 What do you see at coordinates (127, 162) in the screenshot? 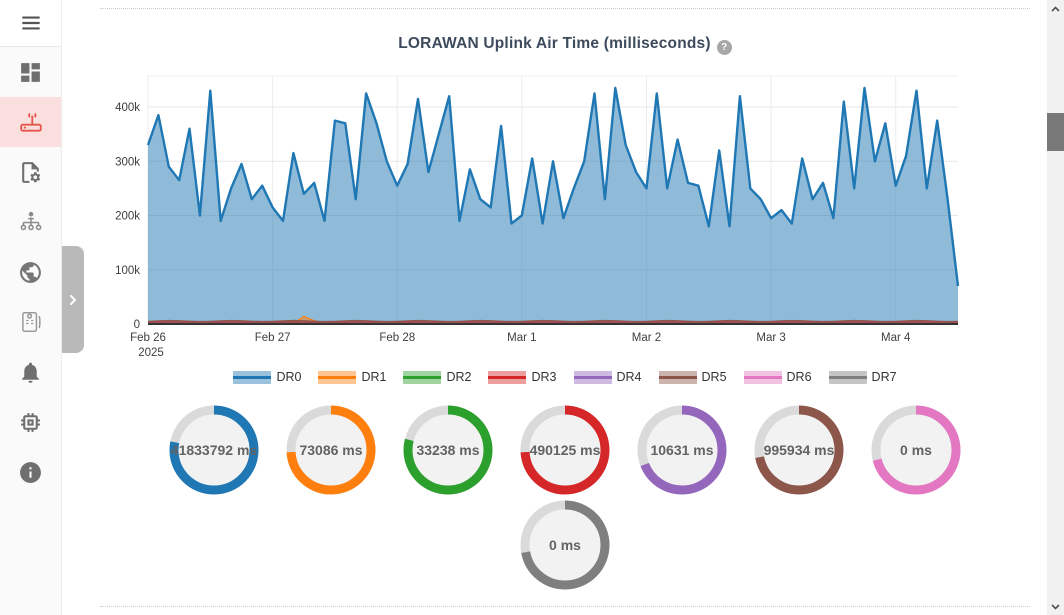
I see `svg-text: 300k` at bounding box center [127, 162].